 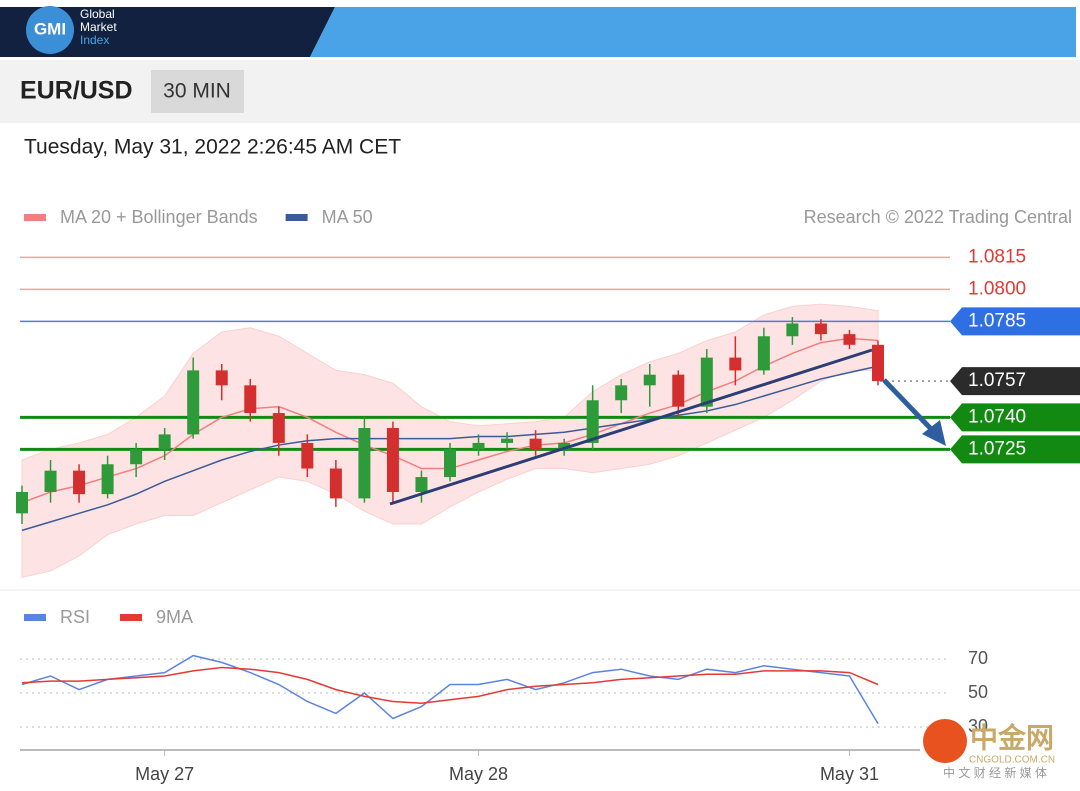 I want to click on logo-text: GMI, so click(x=50, y=28).